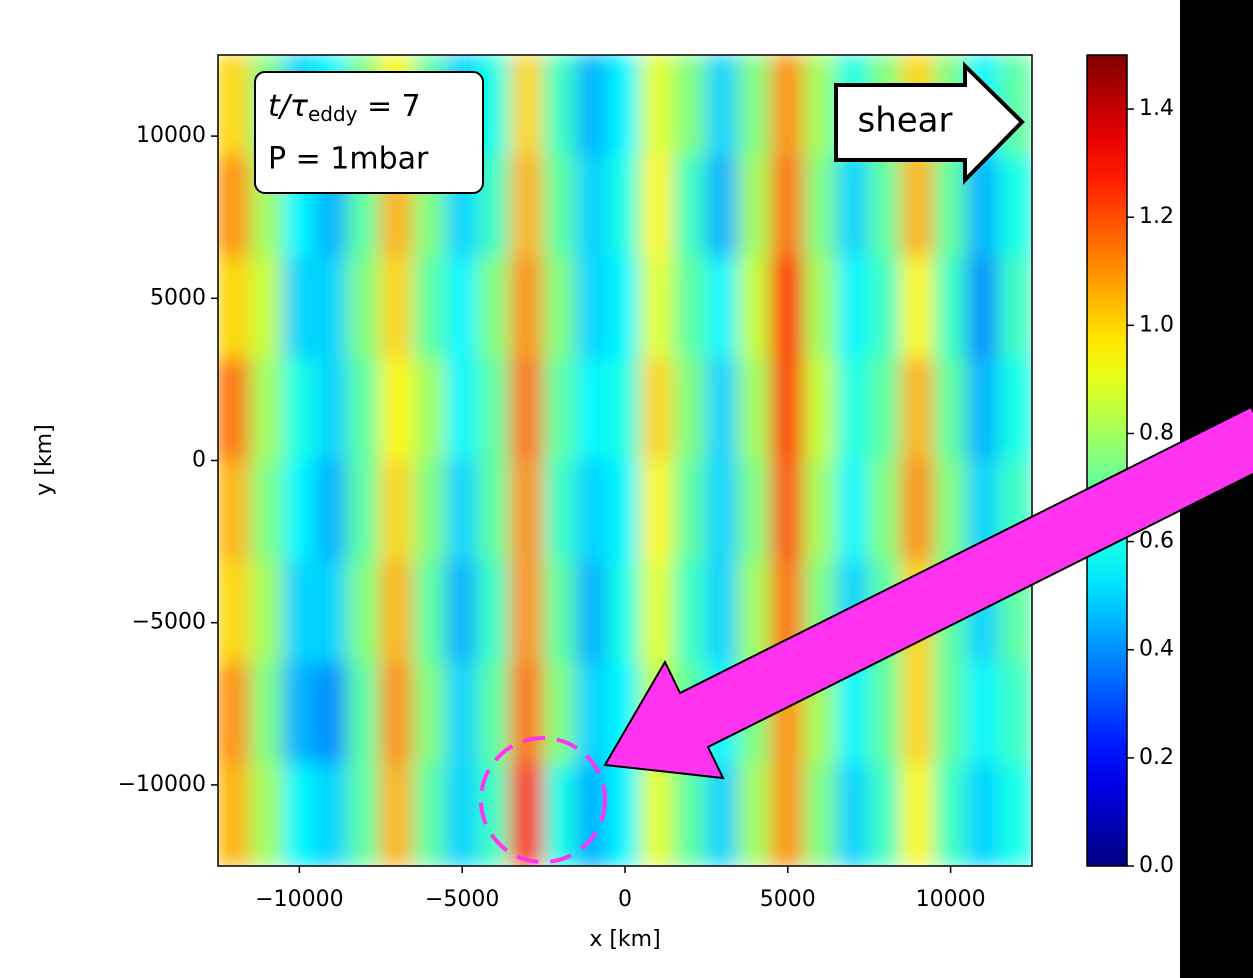 This screenshot has width=1253, height=978. What do you see at coordinates (162, 784) in the screenshot?
I see `y-tick-label: −10000` at bounding box center [162, 784].